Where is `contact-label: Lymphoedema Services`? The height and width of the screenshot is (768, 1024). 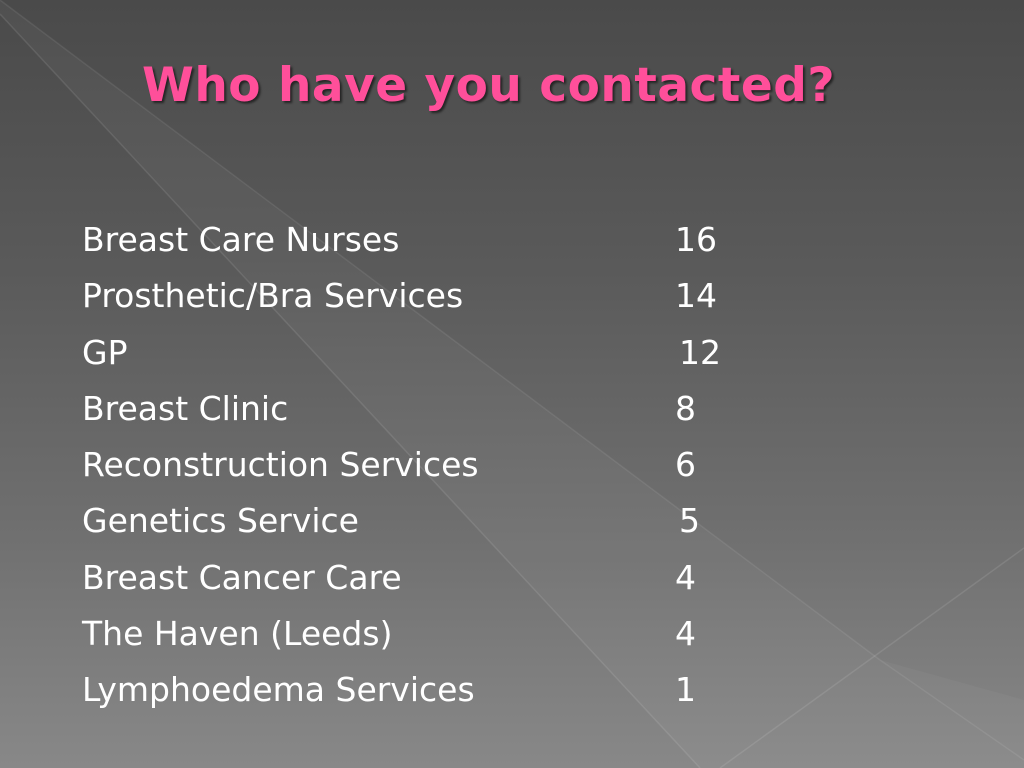
contact-label: Lymphoedema Services is located at coordinates (278, 690).